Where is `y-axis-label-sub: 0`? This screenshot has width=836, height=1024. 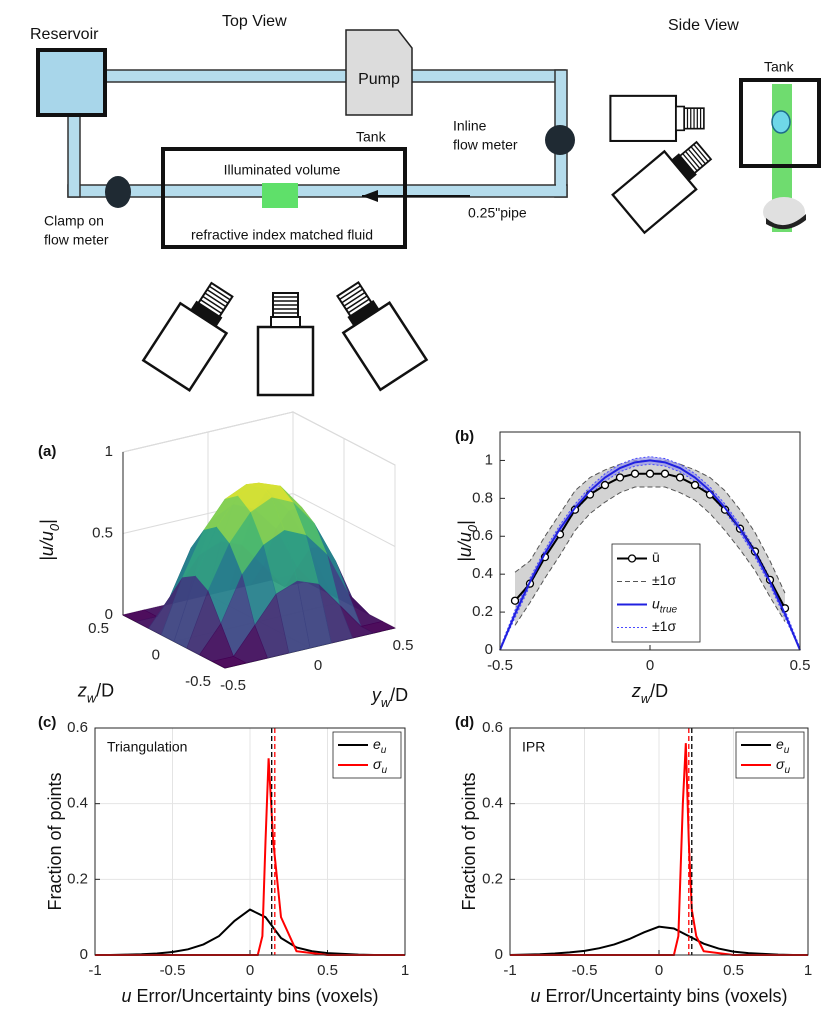
y-axis-label-sub: 0 is located at coordinates (472, 528).